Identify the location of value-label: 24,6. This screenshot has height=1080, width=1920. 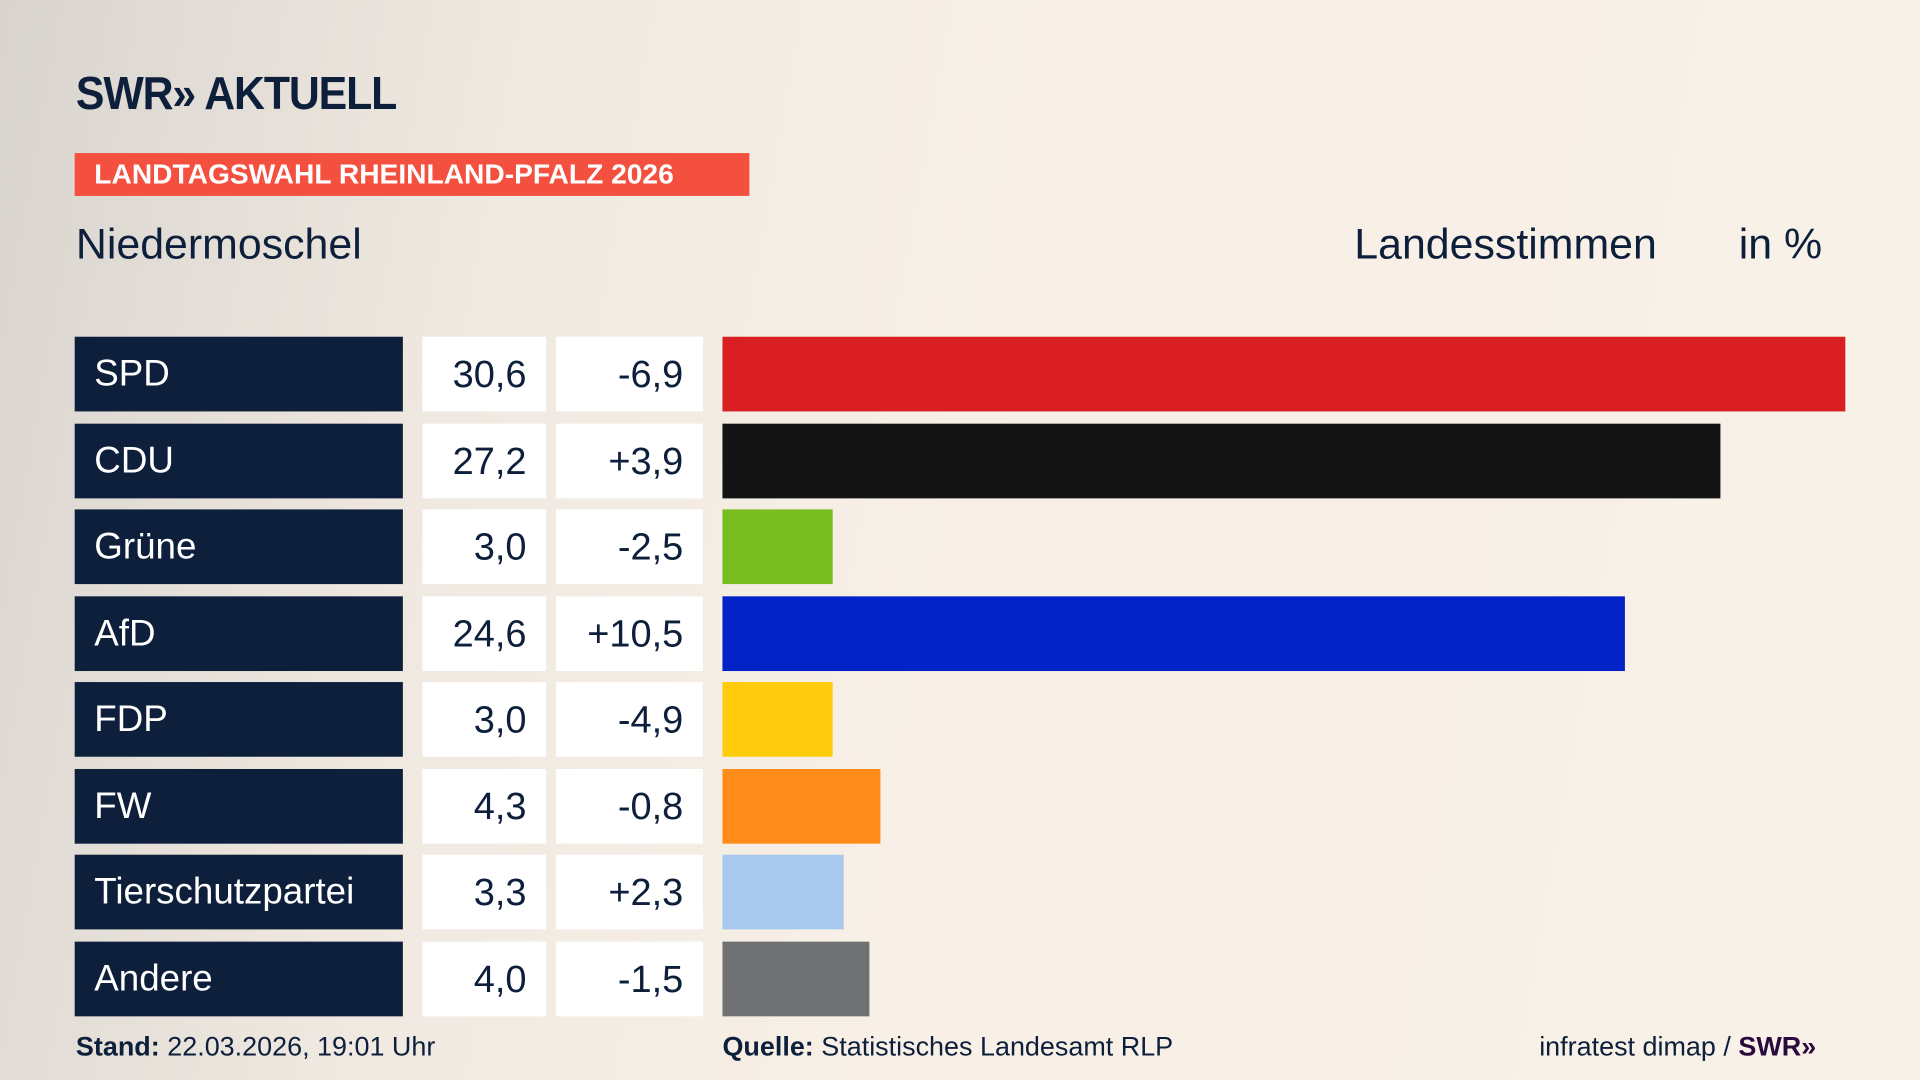
(484, 633).